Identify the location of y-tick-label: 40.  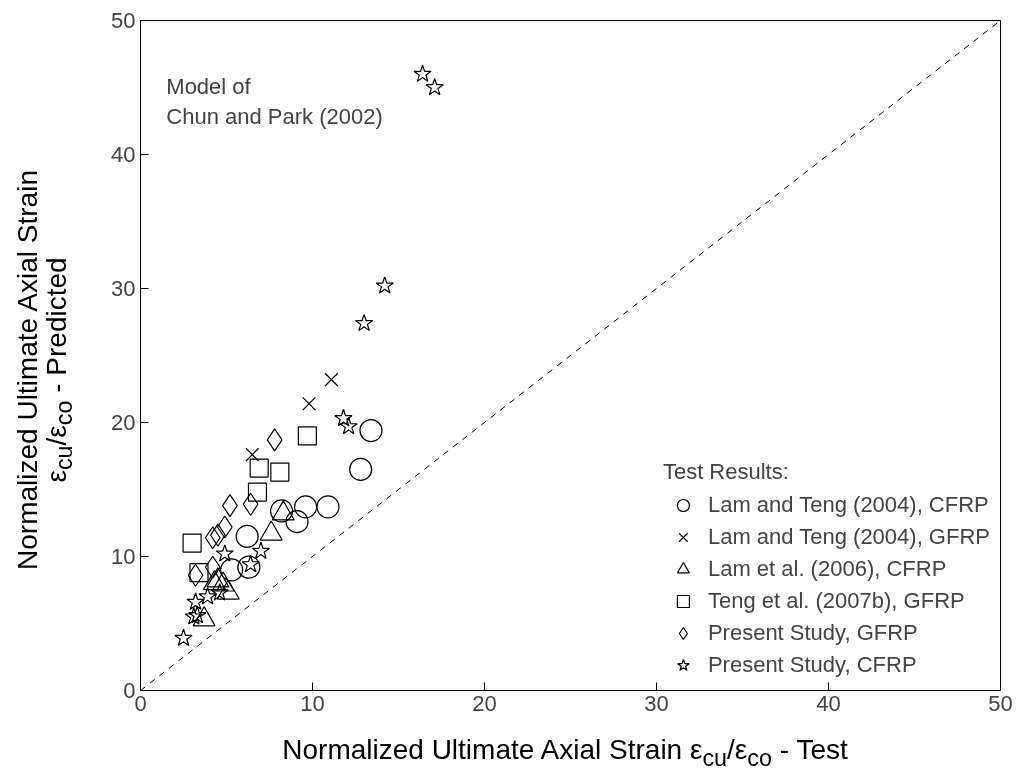
(123, 154).